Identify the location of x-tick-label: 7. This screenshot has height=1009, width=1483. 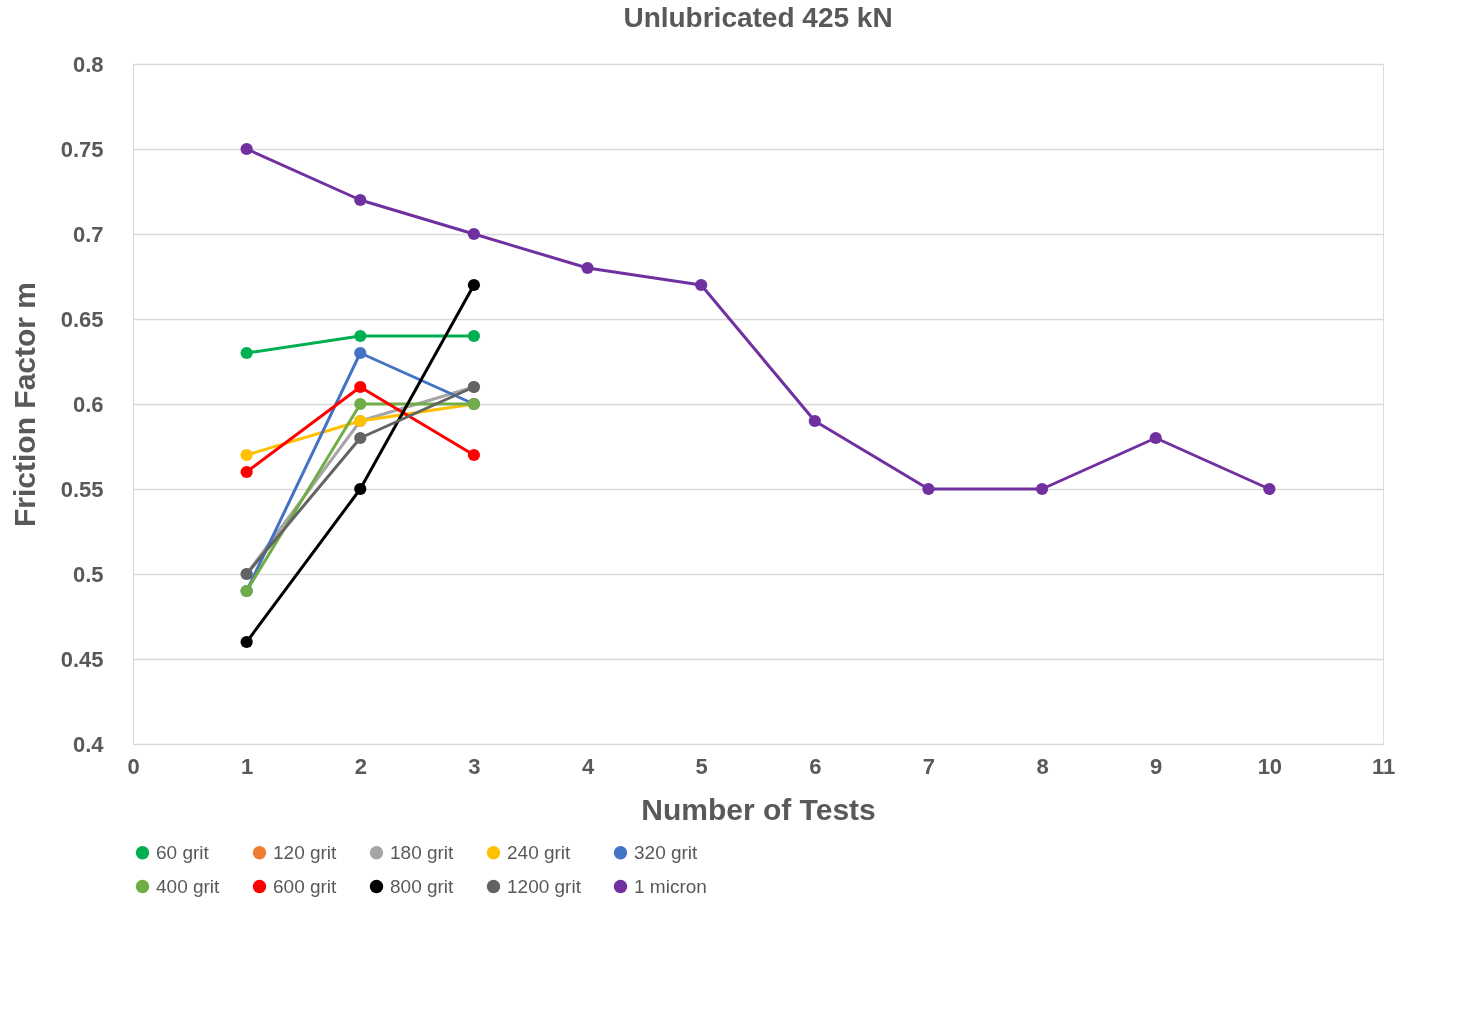
(929, 766).